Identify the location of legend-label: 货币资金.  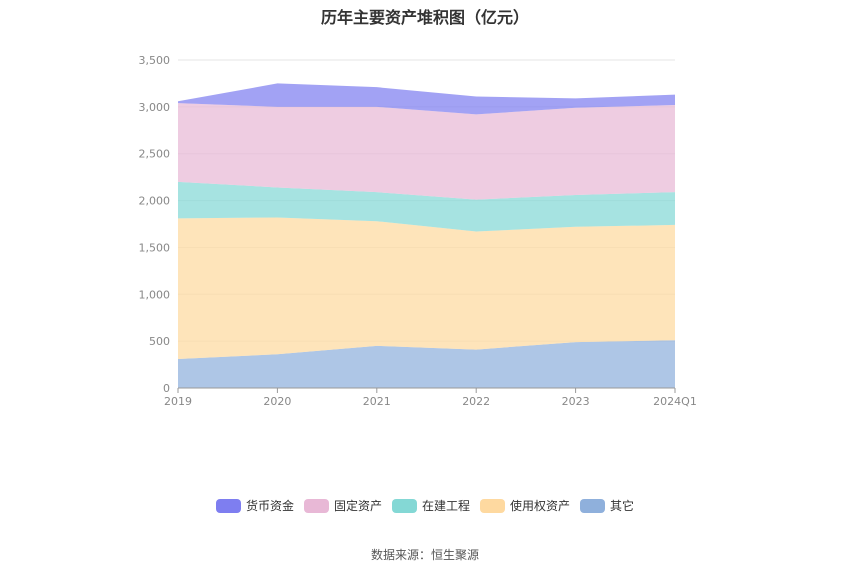
(269, 506).